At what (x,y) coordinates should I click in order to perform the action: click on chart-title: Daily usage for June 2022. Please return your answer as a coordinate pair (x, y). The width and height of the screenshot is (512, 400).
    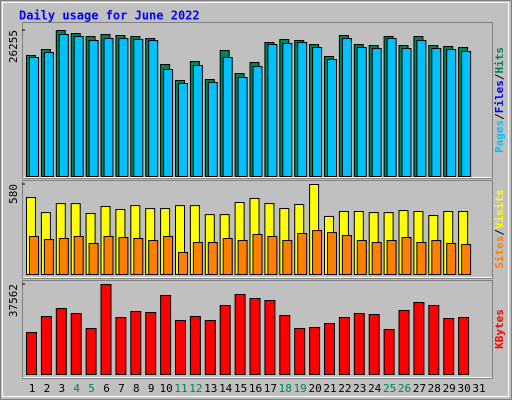
    Looking at the image, I should click on (109, 16).